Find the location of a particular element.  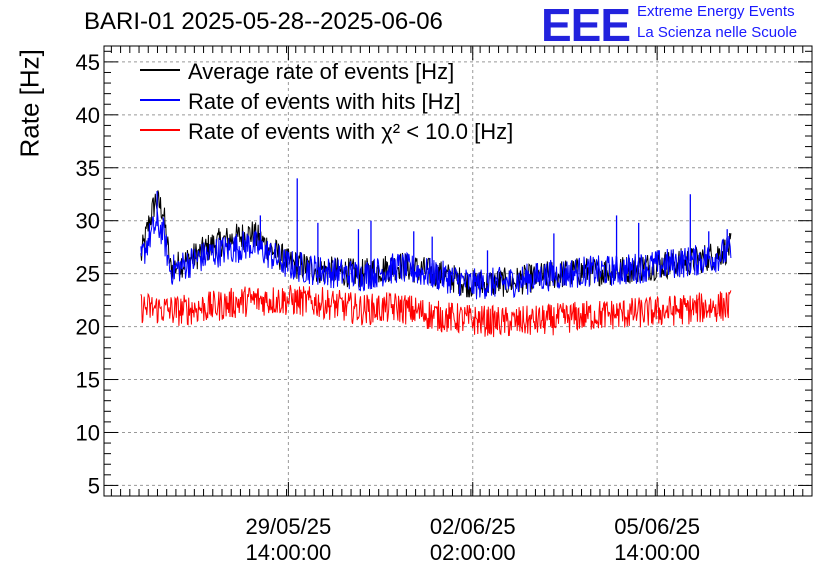

x-tick-date-label: 29/05/25 is located at coordinates (289, 526).